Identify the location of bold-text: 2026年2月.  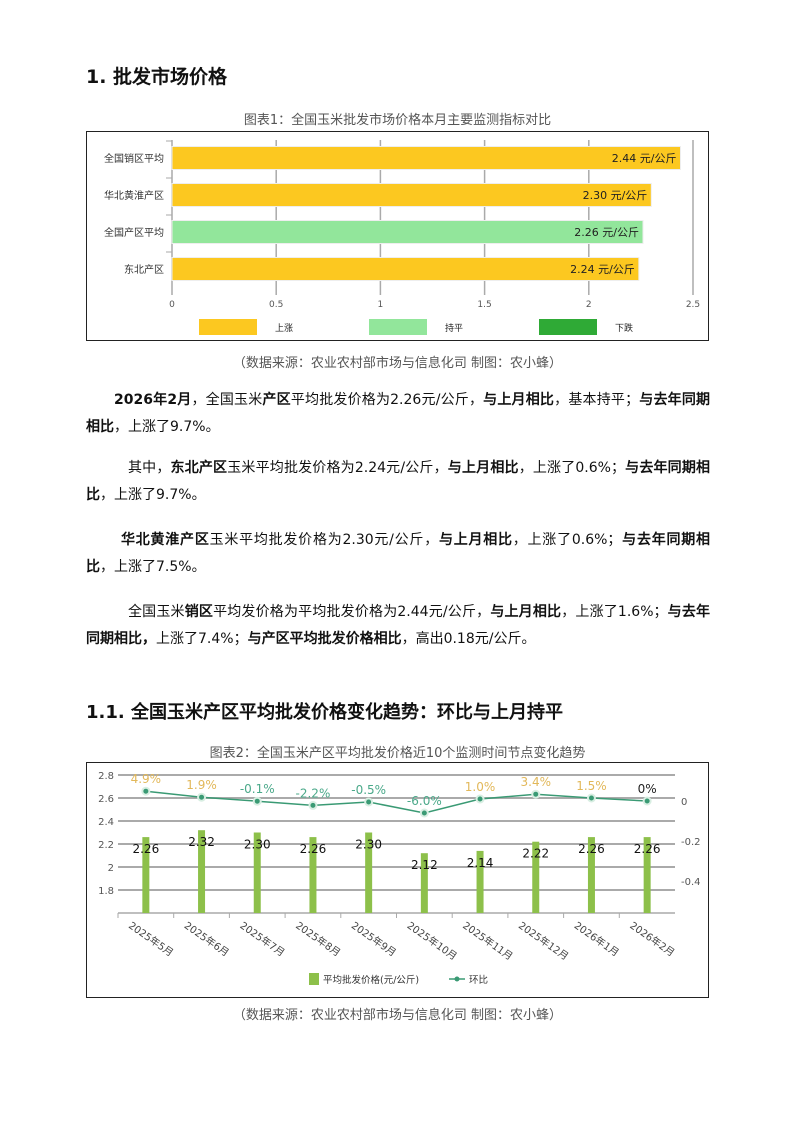
(153, 400).